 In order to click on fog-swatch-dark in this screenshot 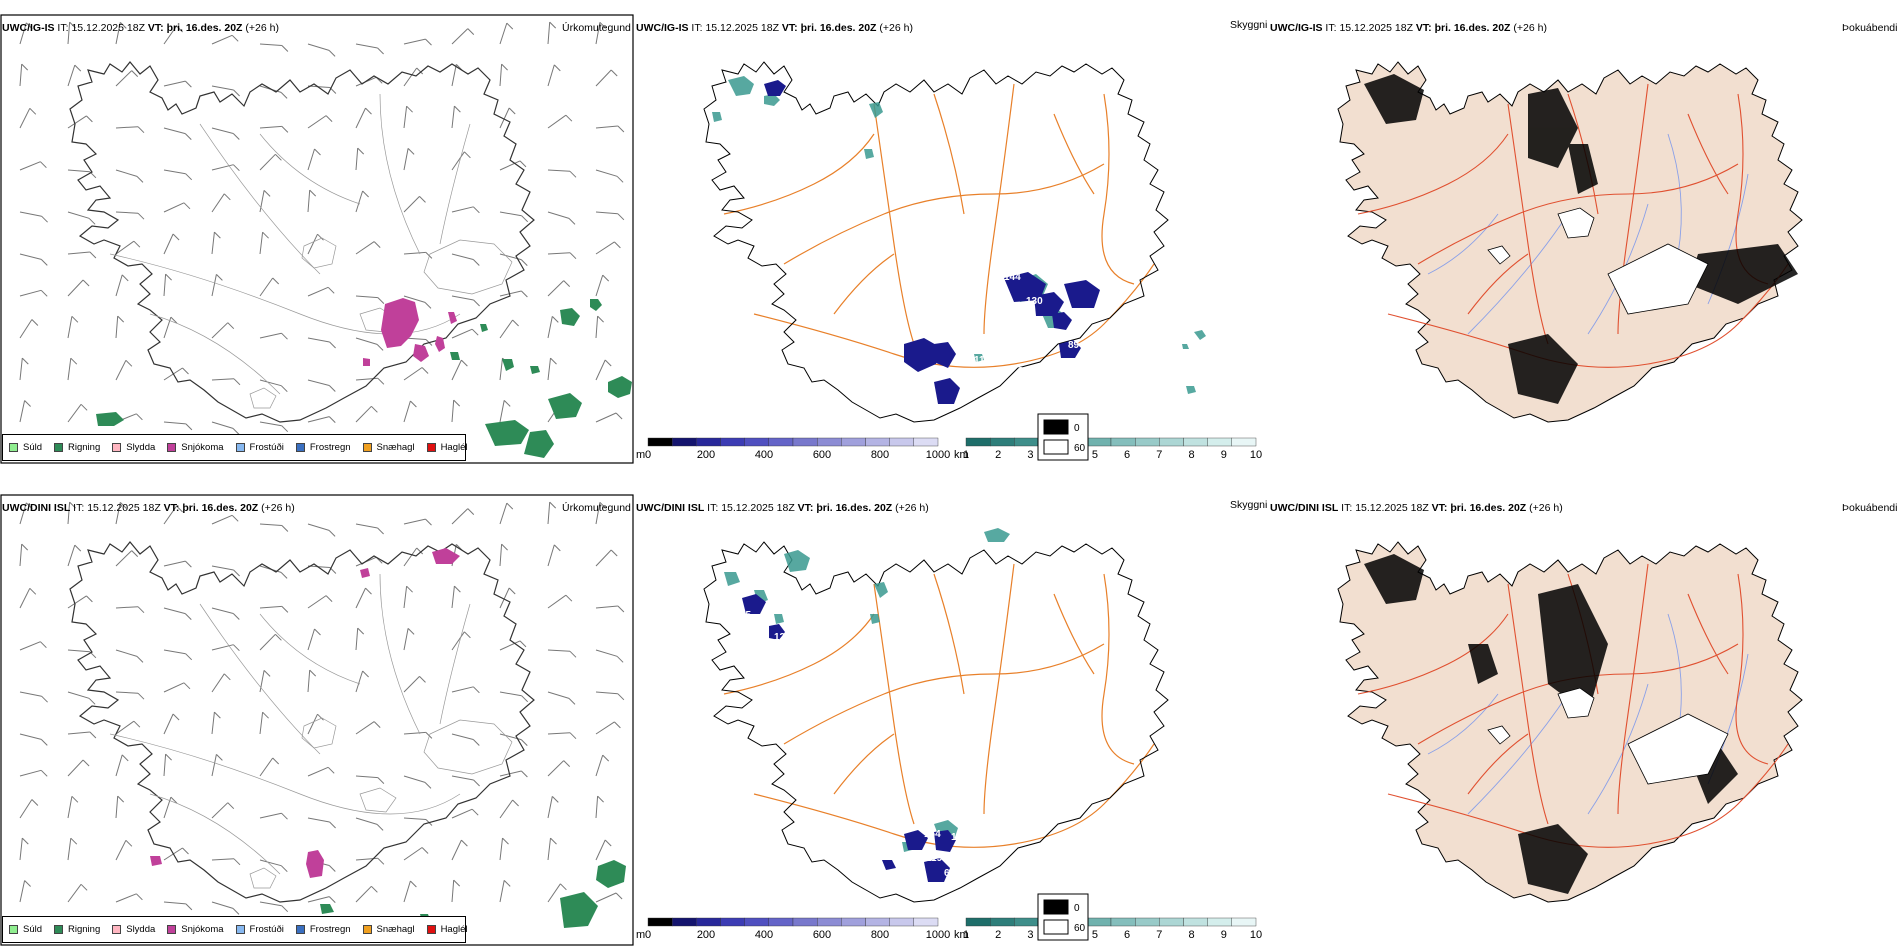, I will do `click(1056, 907)`.